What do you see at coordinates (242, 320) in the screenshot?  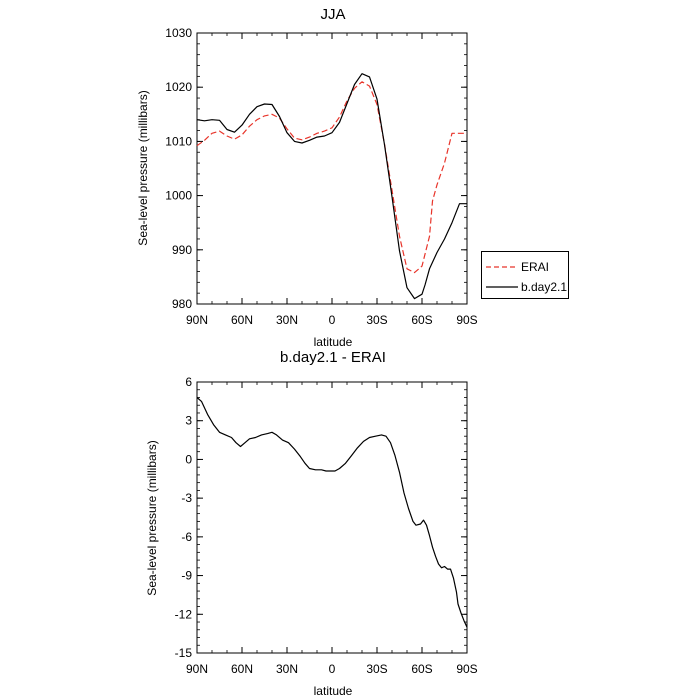 I see `top-x-tick-label: 60N` at bounding box center [242, 320].